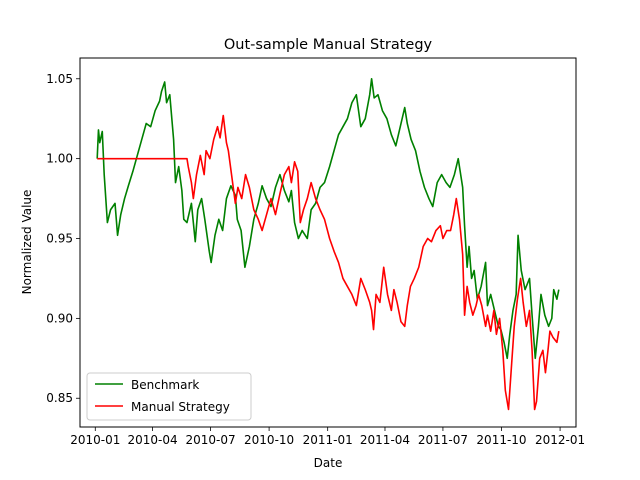 This screenshot has height=480, width=640. Describe the element at coordinates (59, 79) in the screenshot. I see `y-tick-label: 1.05` at that location.